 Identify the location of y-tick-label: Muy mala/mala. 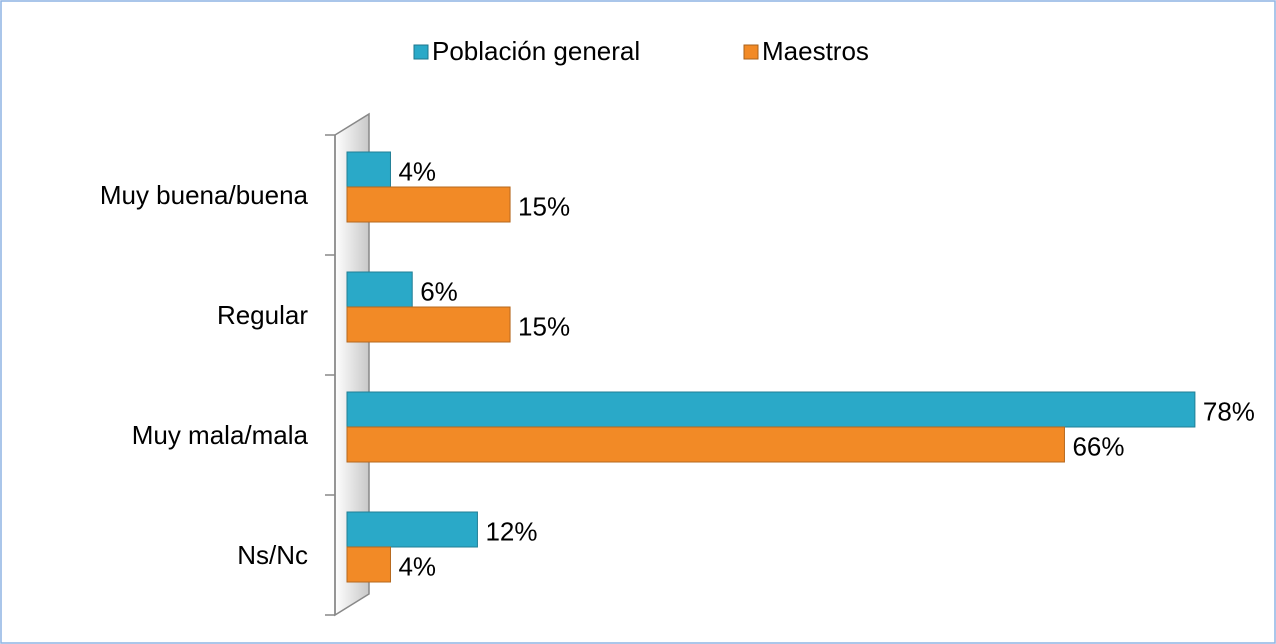
(220, 435).